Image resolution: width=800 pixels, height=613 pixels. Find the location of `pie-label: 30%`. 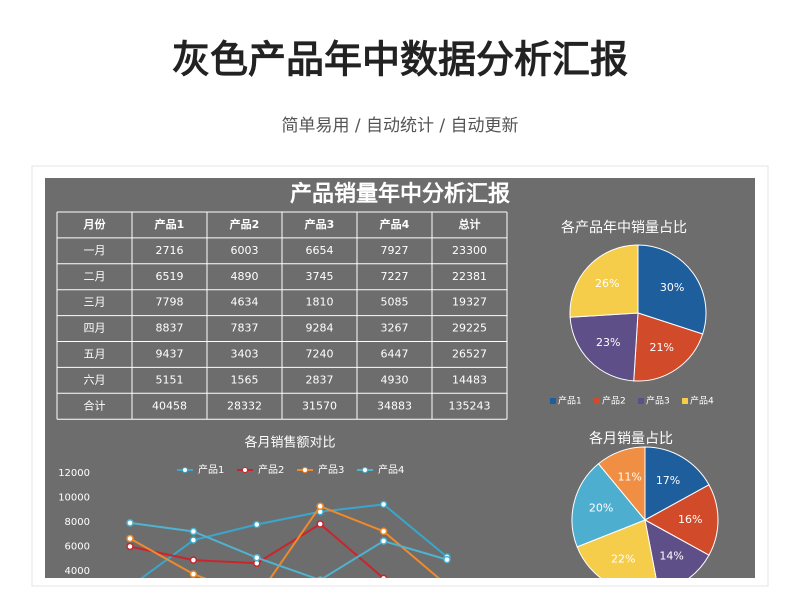

pie-label: 30% is located at coordinates (672, 287).